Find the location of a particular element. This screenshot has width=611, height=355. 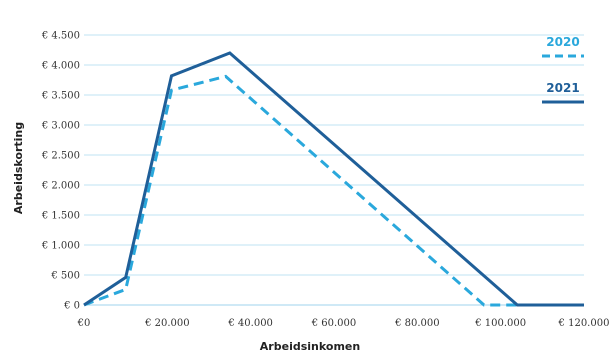

legend: 2020 2021 is located at coordinates (563, 69).